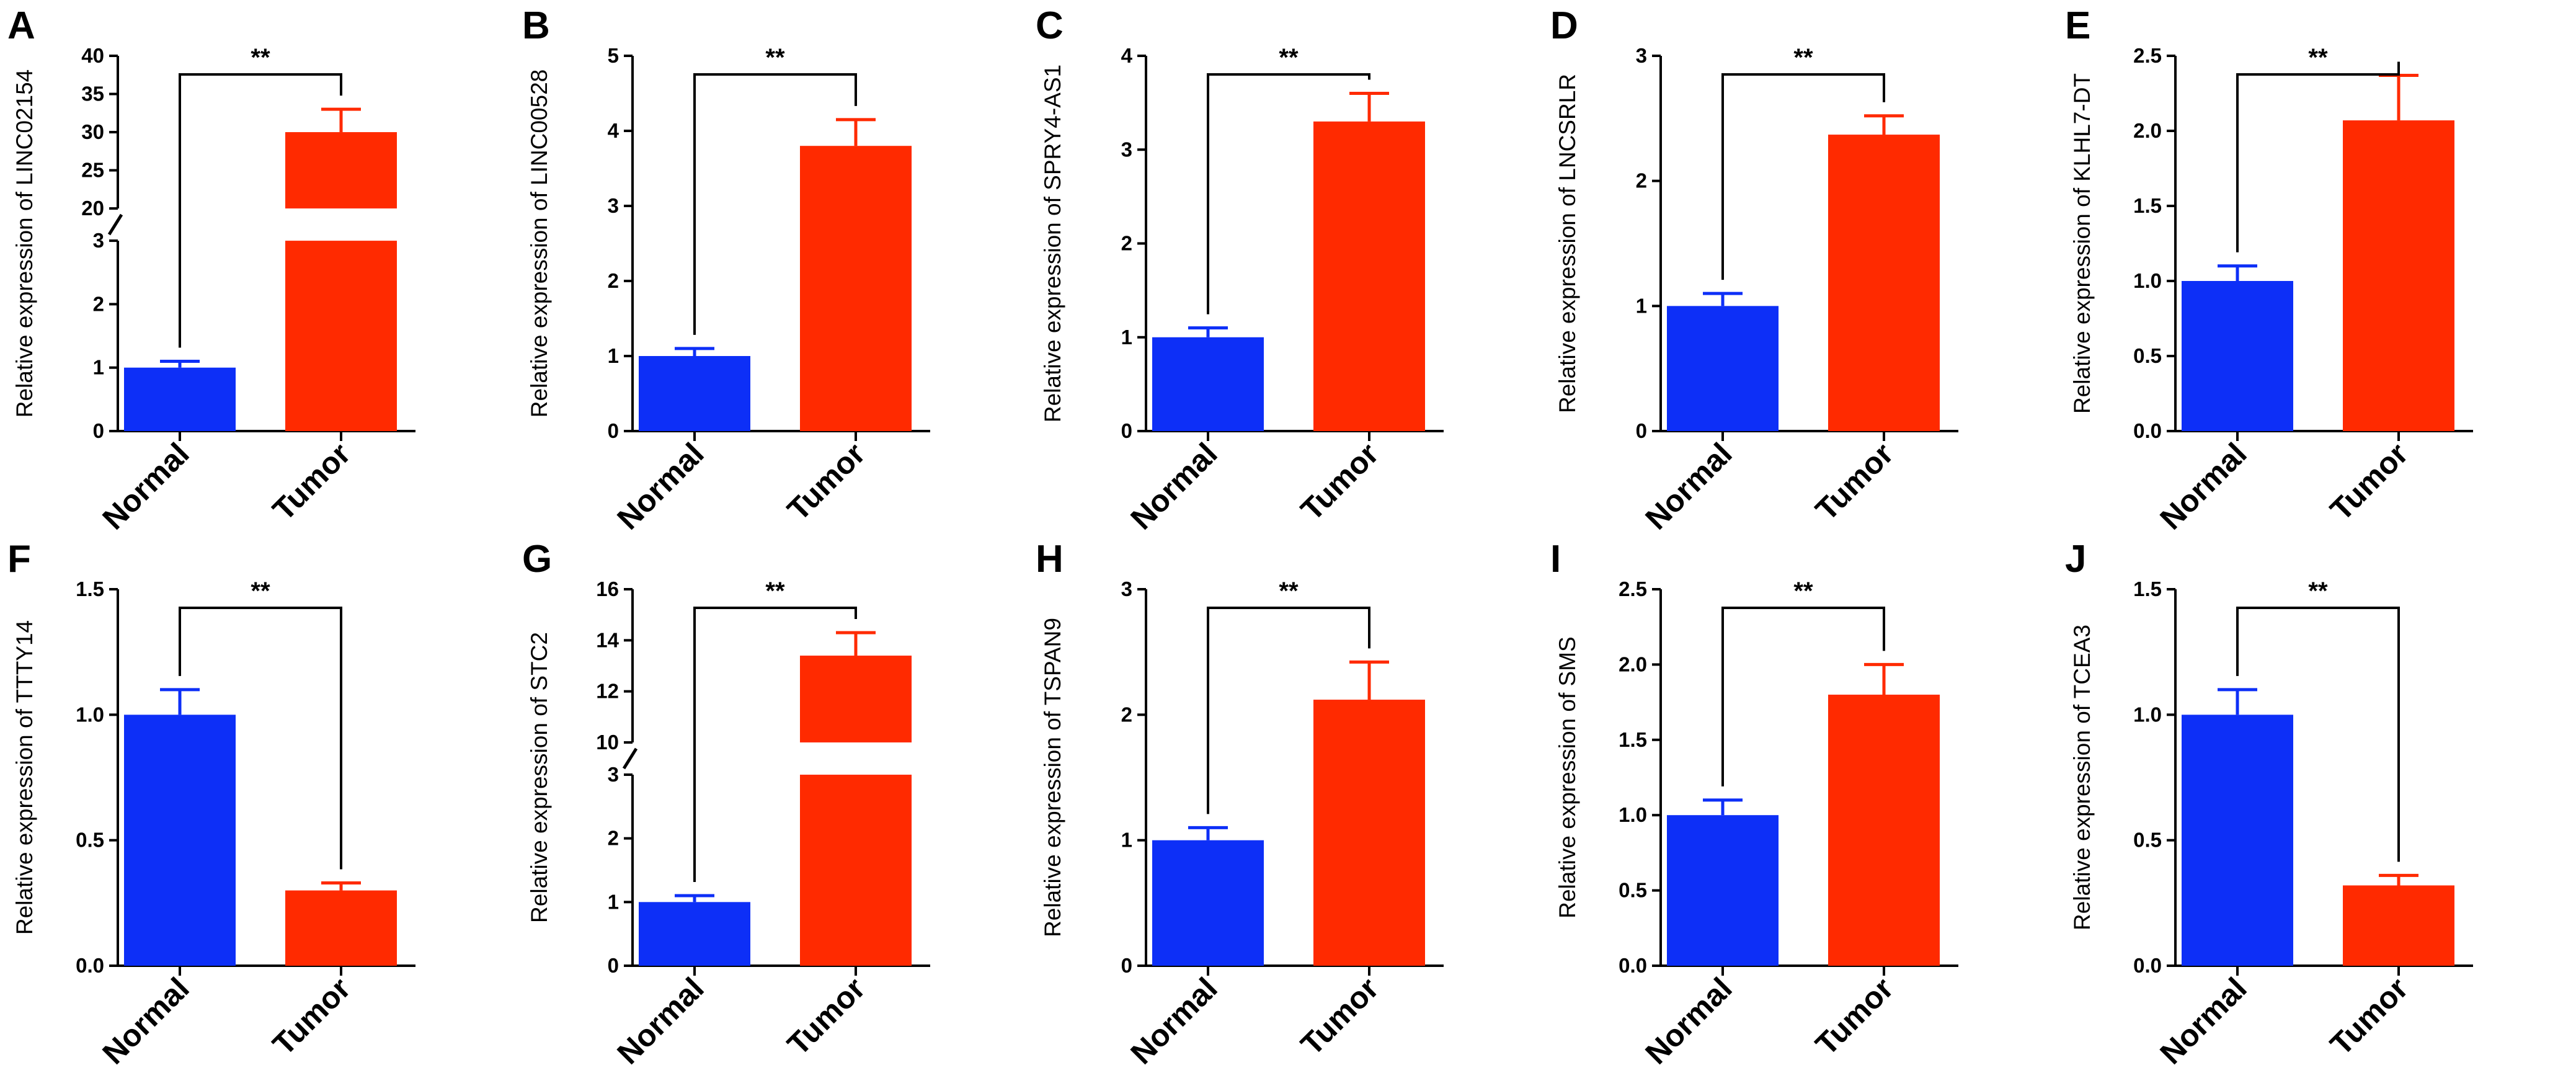  Describe the element at coordinates (1126, 149) in the screenshot. I see `panel-c-ytick-label: 3` at that location.